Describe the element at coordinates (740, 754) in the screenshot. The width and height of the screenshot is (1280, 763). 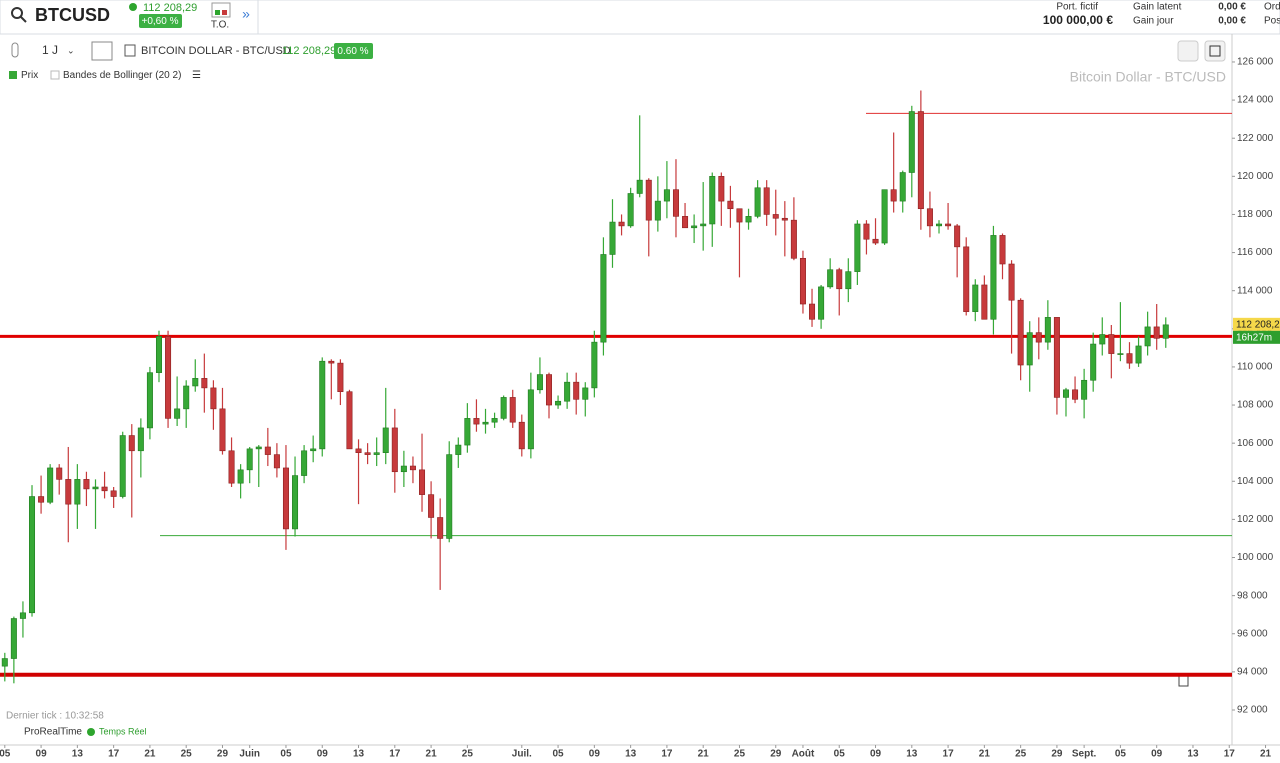
I see `x-tick-label: 25` at that location.